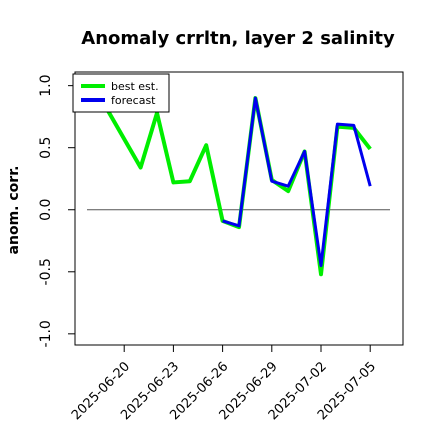 This screenshot has width=440, height=440. I want to click on legend-box, so click(121, 93).